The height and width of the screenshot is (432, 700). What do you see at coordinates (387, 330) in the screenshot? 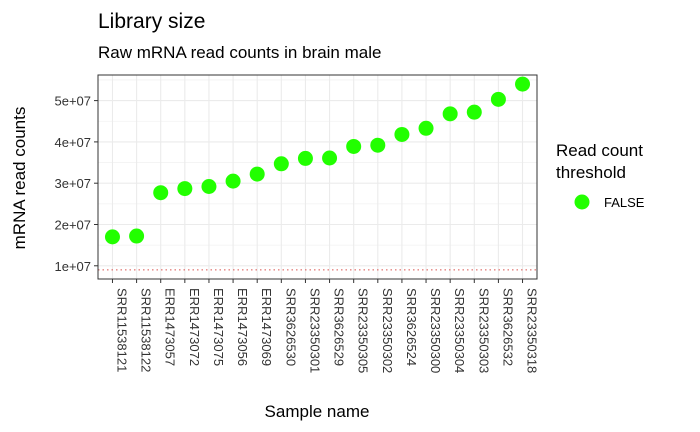
I see `x-tick-label: SRR23350302` at bounding box center [387, 330].